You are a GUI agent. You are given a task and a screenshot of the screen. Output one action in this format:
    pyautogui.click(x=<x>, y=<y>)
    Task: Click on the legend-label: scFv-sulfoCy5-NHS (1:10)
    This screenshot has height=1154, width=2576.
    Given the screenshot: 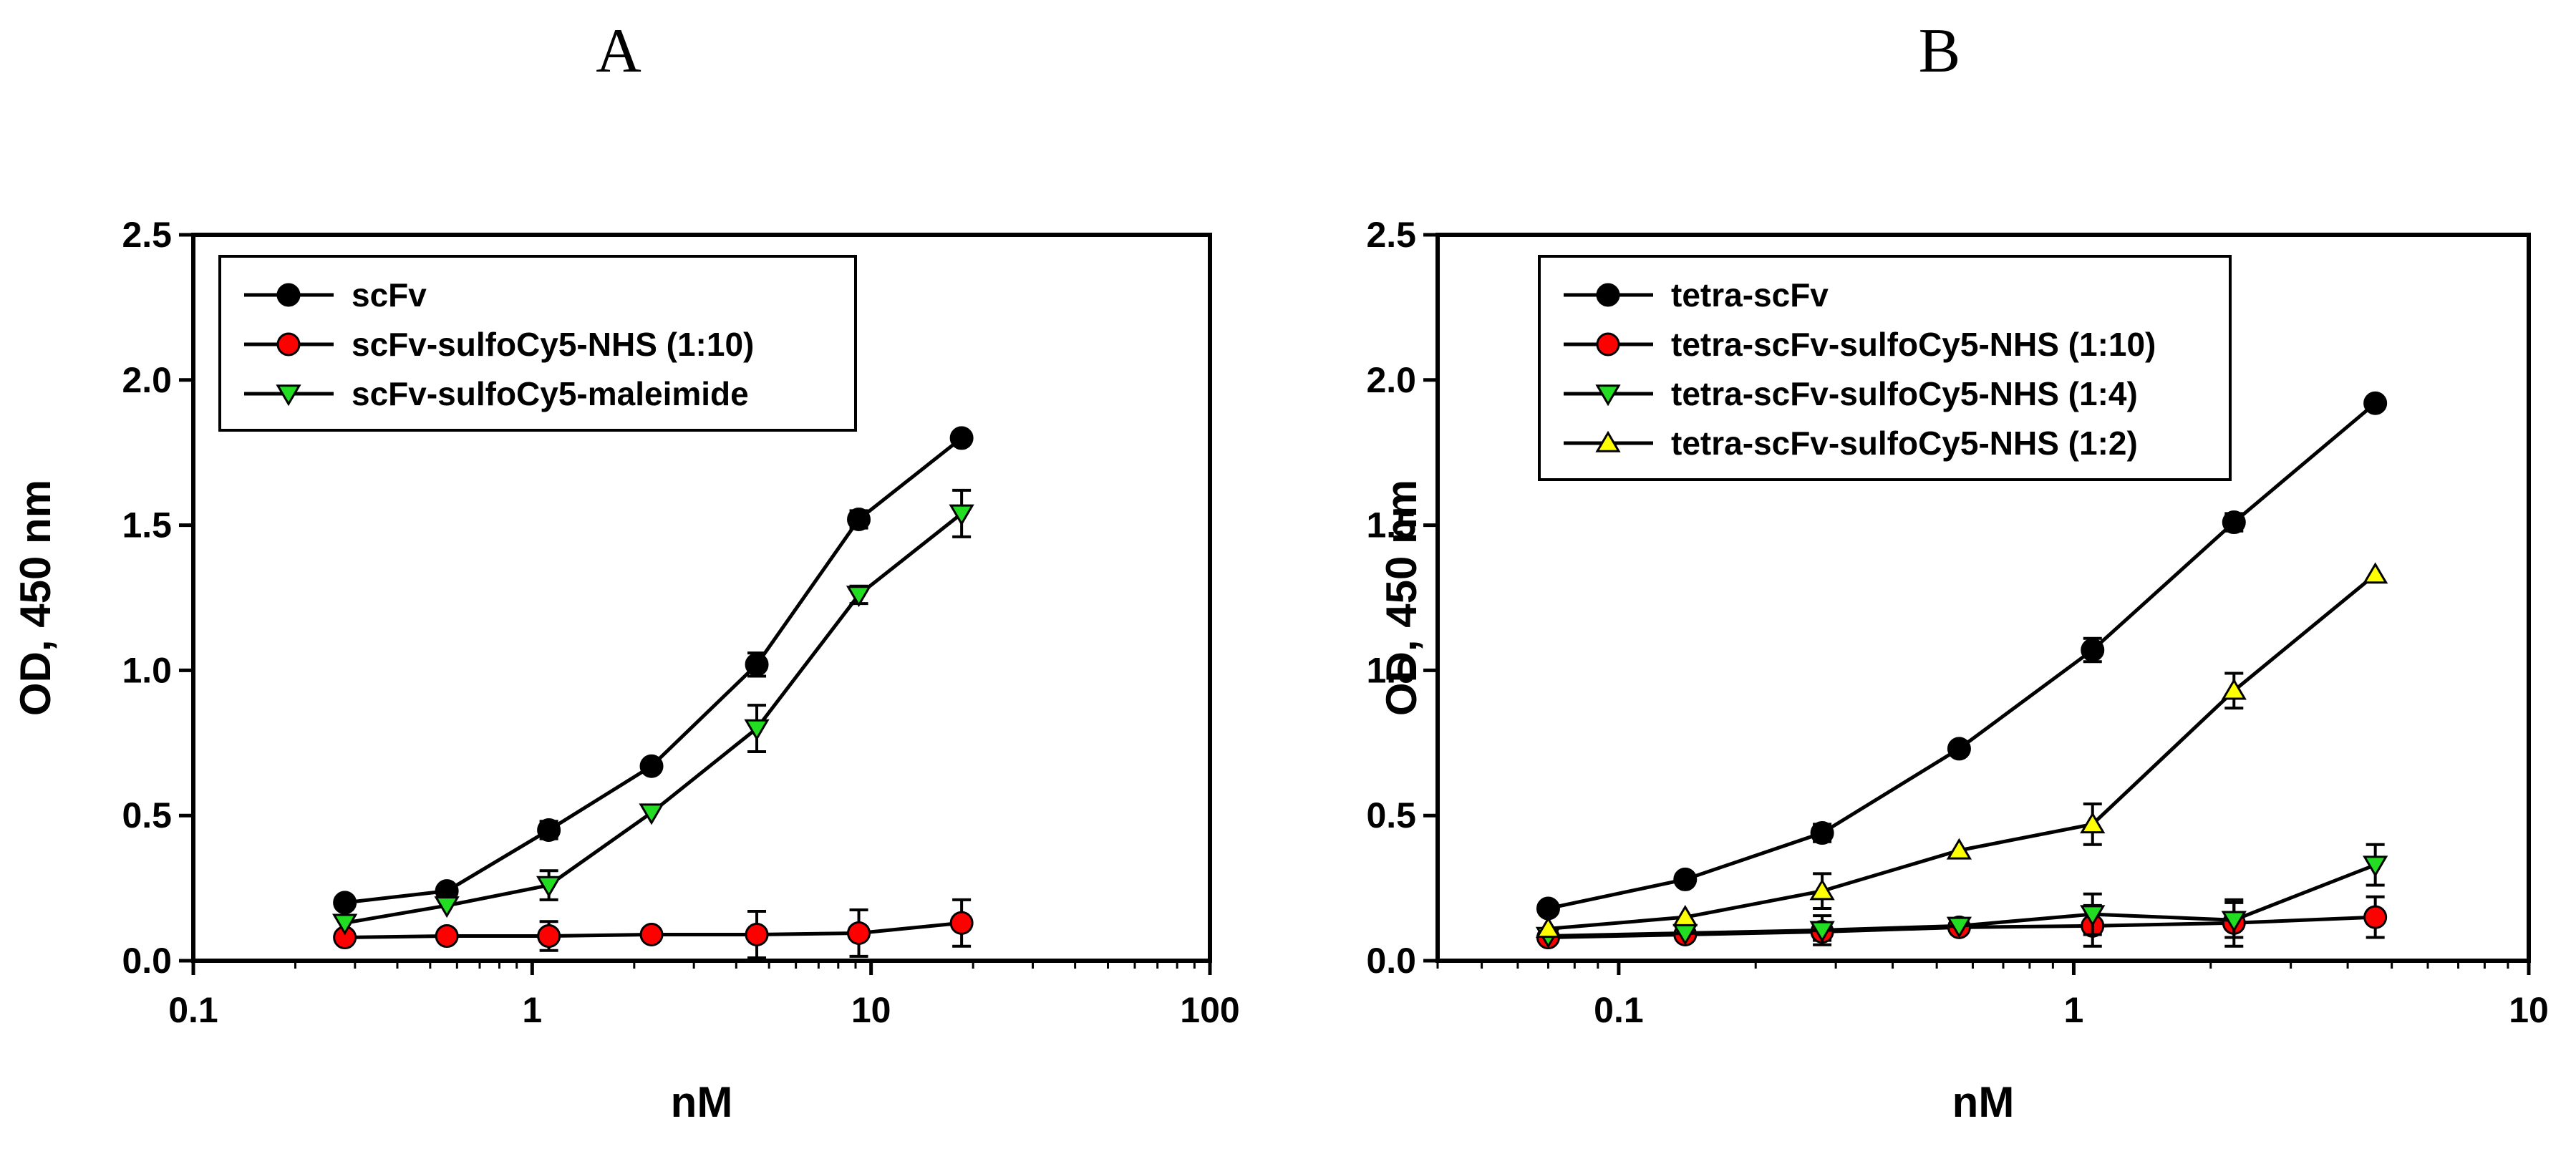 What is the action you would take?
    pyautogui.click(x=553, y=345)
    